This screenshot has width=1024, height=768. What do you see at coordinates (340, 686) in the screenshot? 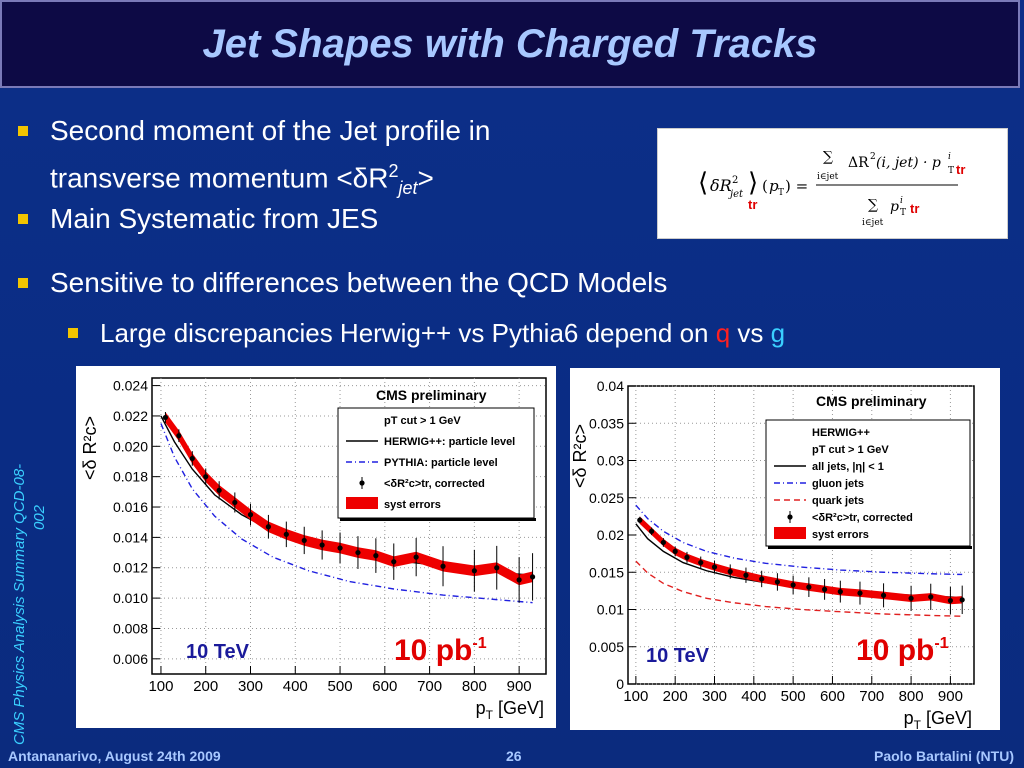
I see `x-tick-label: 500` at bounding box center [340, 686].